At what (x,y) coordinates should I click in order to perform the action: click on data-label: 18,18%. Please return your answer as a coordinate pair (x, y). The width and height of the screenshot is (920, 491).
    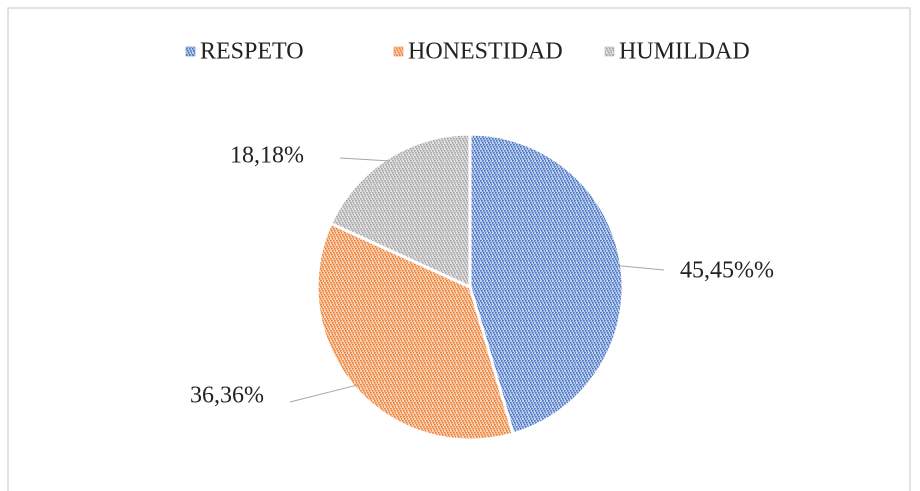
    Looking at the image, I should click on (267, 156).